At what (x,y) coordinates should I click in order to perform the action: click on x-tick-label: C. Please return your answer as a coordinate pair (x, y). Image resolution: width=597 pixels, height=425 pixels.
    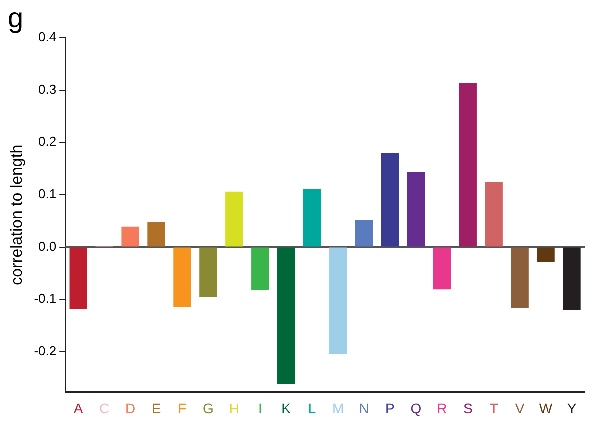
    Looking at the image, I should click on (104, 408).